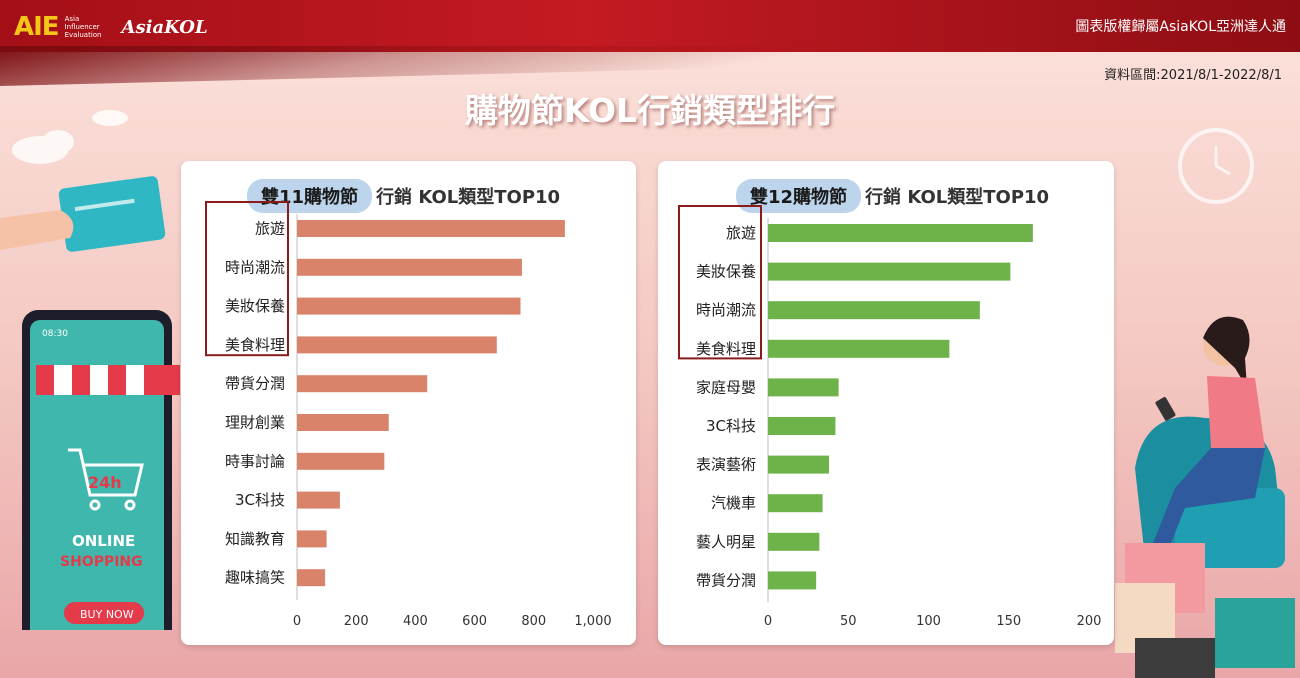  Describe the element at coordinates (1216, 166) in the screenshot. I see `clock-icon` at that location.